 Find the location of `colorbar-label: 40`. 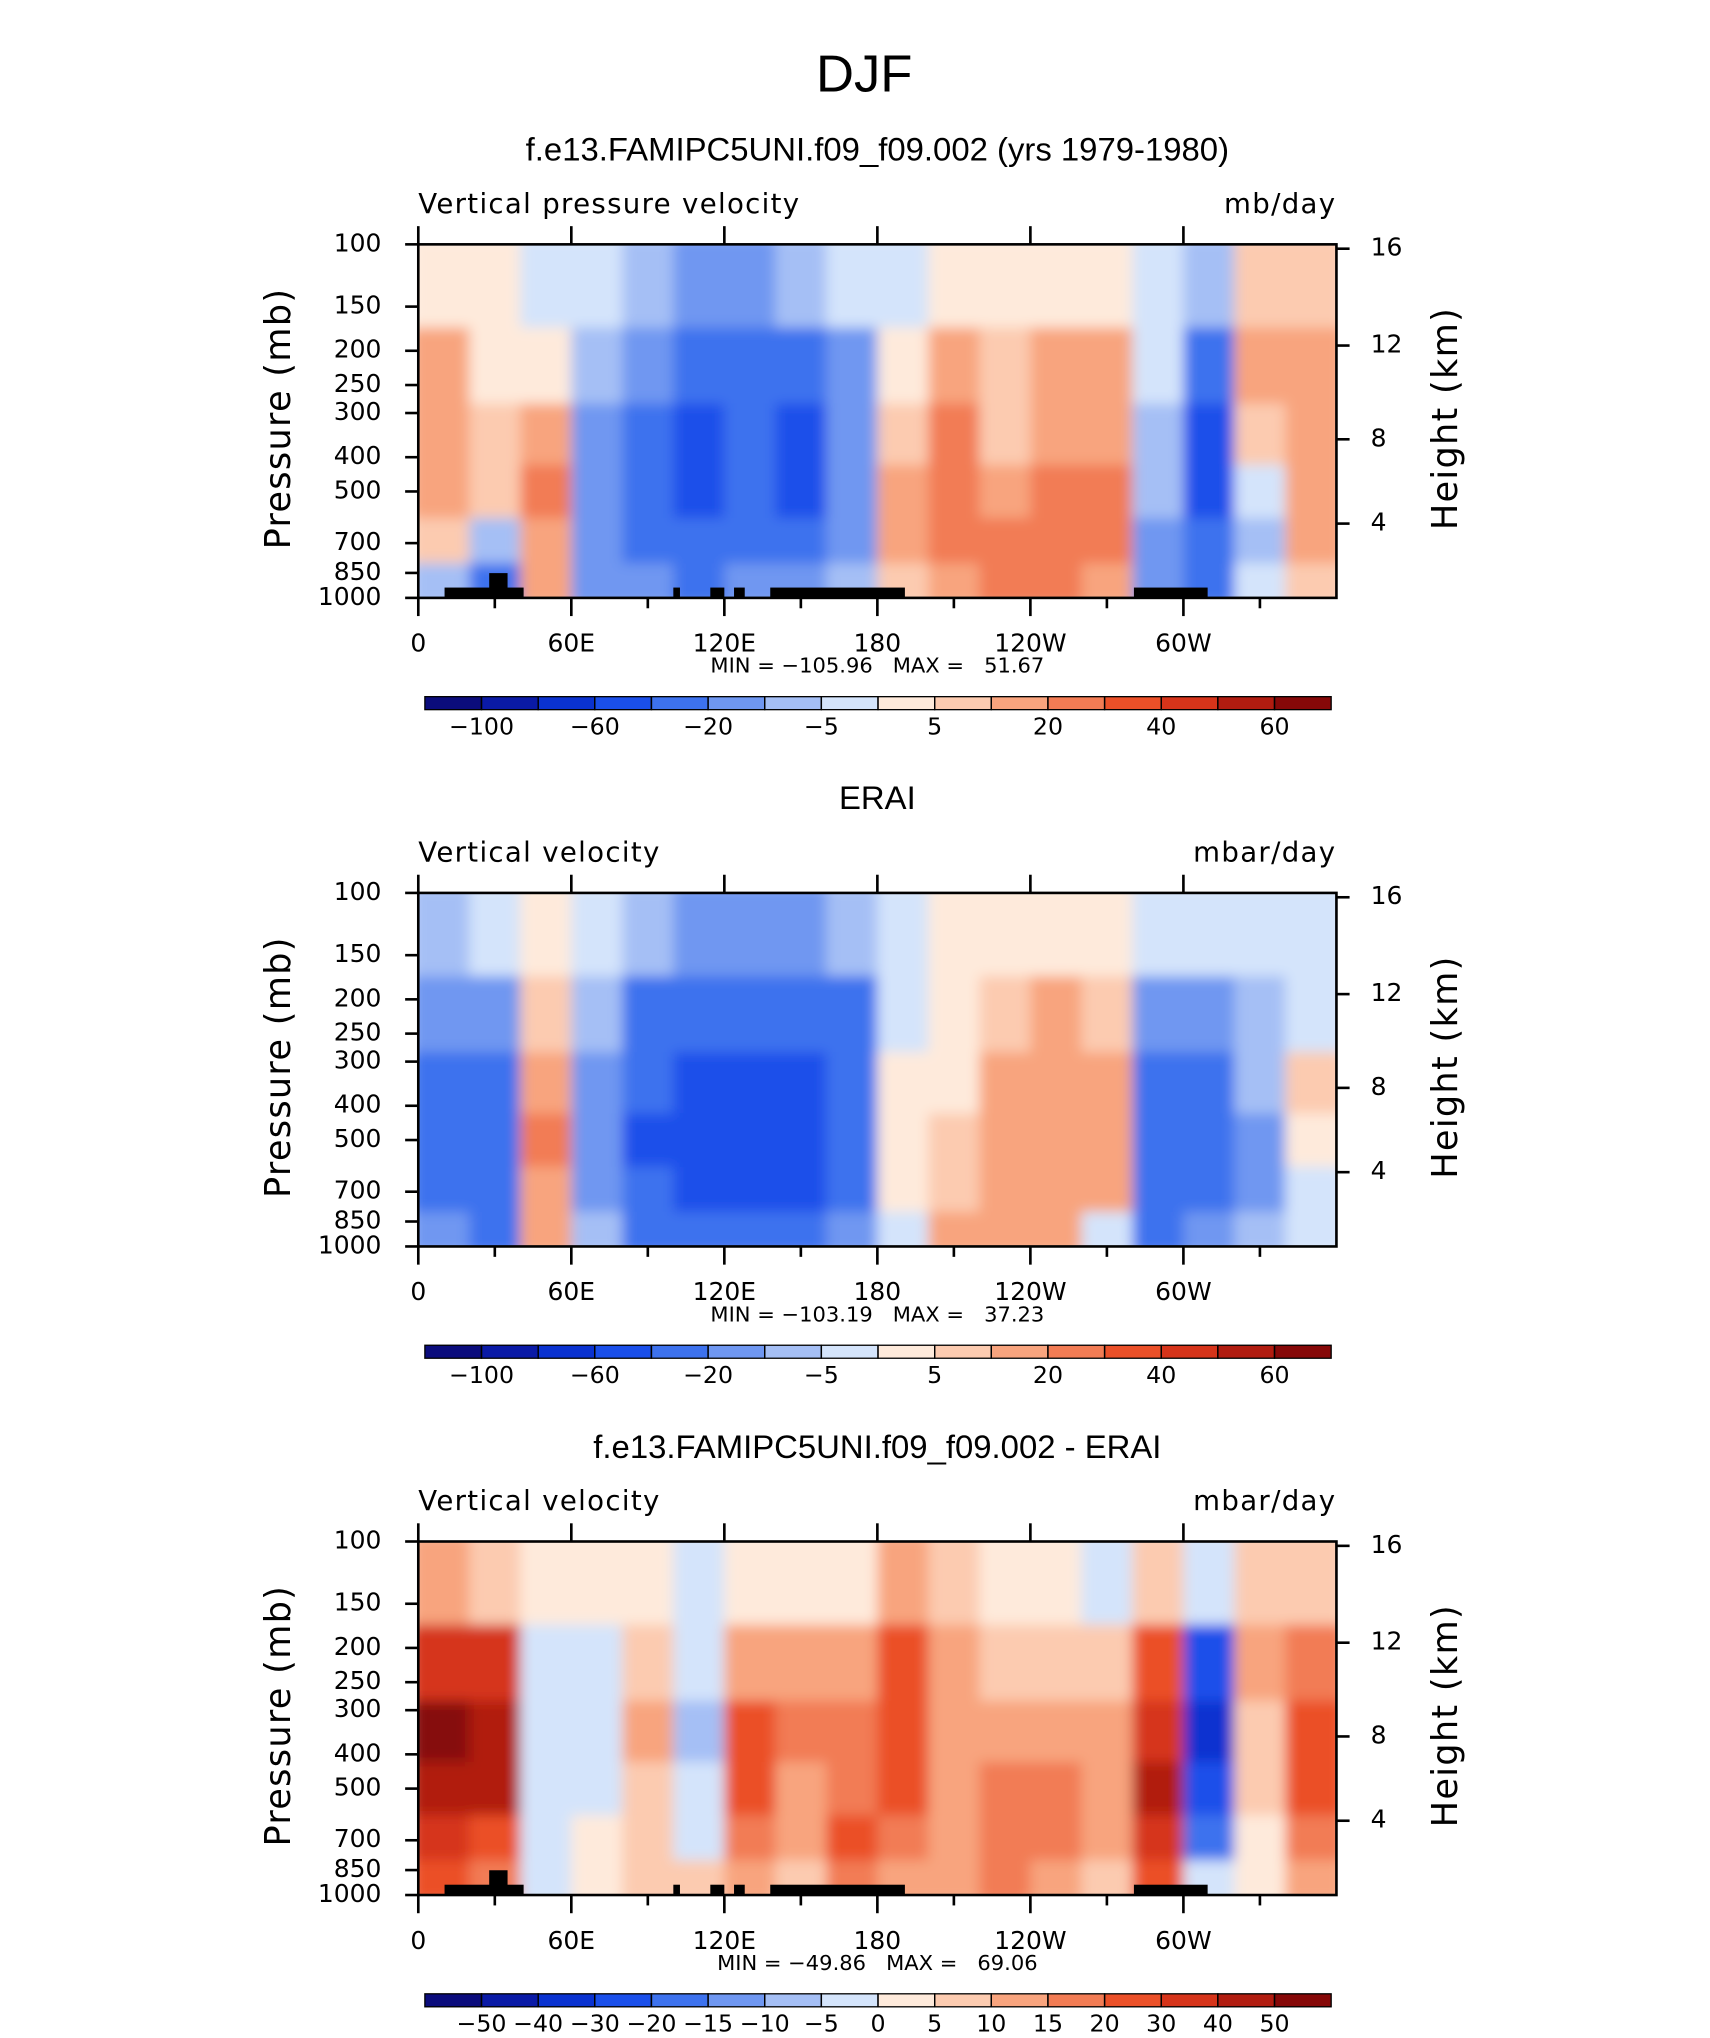

colorbar-label: 40 is located at coordinates (1161, 1375).